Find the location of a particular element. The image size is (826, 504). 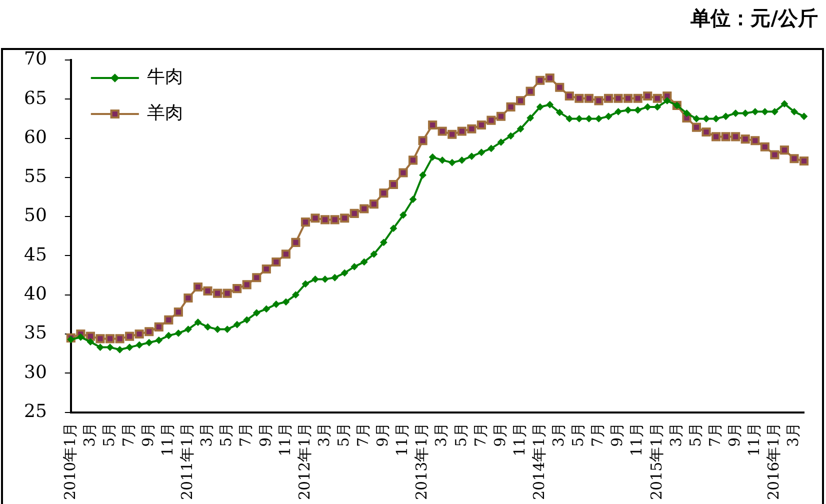

y-tick-label: 35 is located at coordinates (35, 333).